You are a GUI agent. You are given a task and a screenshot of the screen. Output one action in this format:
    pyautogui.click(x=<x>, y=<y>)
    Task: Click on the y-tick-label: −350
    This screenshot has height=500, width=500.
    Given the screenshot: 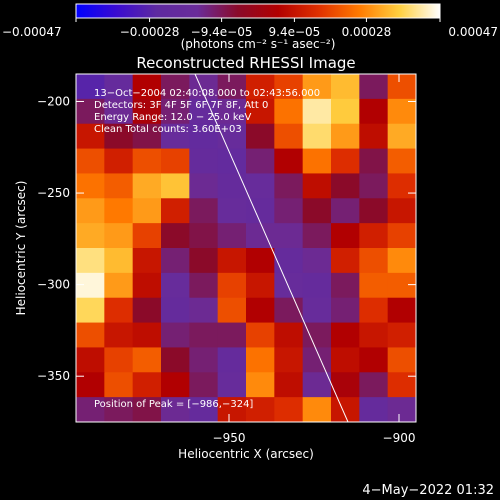 What is the action you would take?
    pyautogui.click(x=53, y=376)
    